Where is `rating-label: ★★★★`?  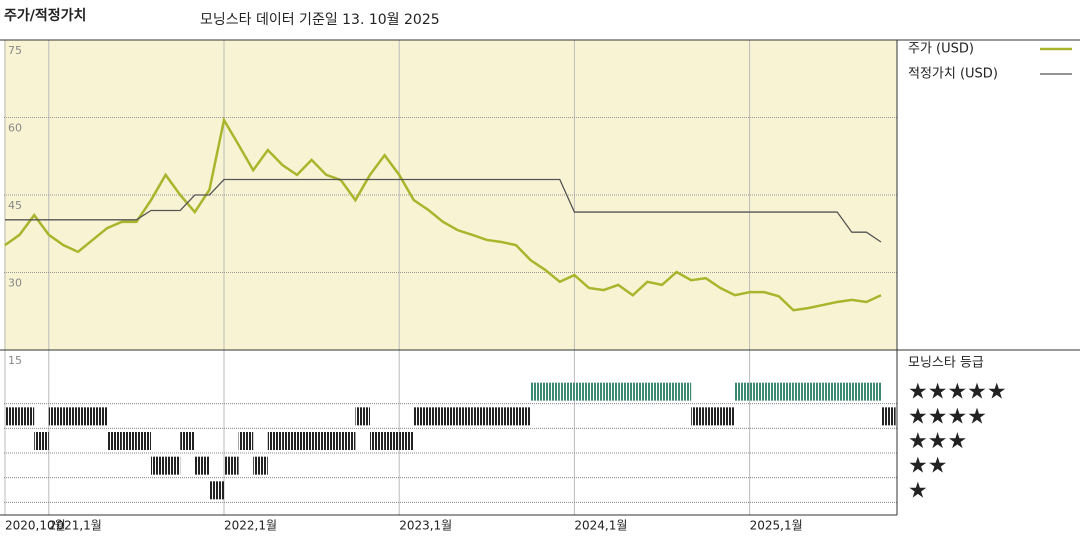
rating-label: ★★★★ is located at coordinates (947, 416).